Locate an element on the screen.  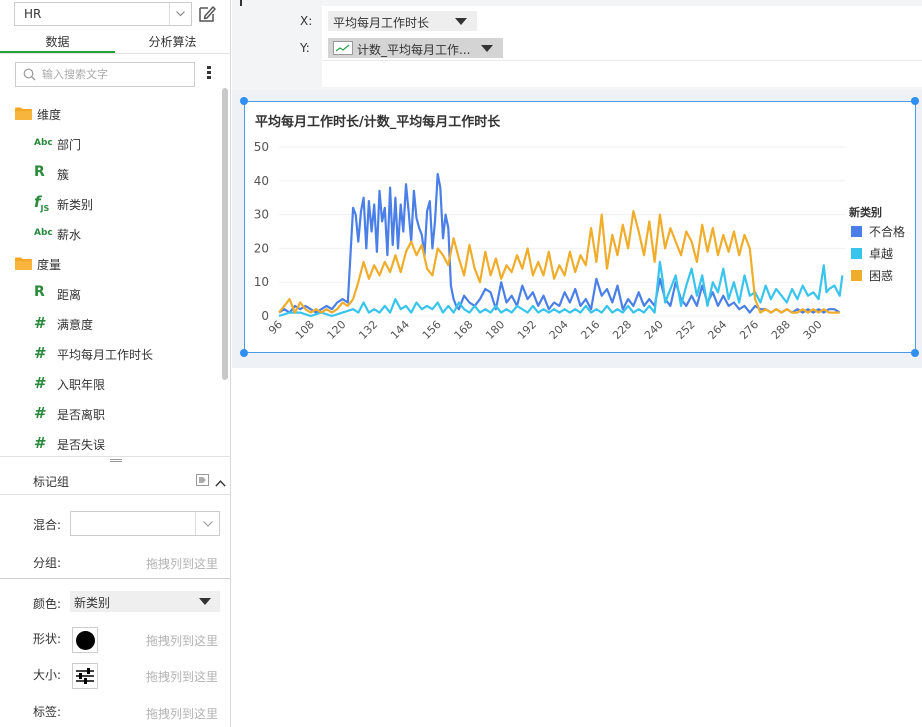
x-tick-label: 276 is located at coordinates (749, 330).